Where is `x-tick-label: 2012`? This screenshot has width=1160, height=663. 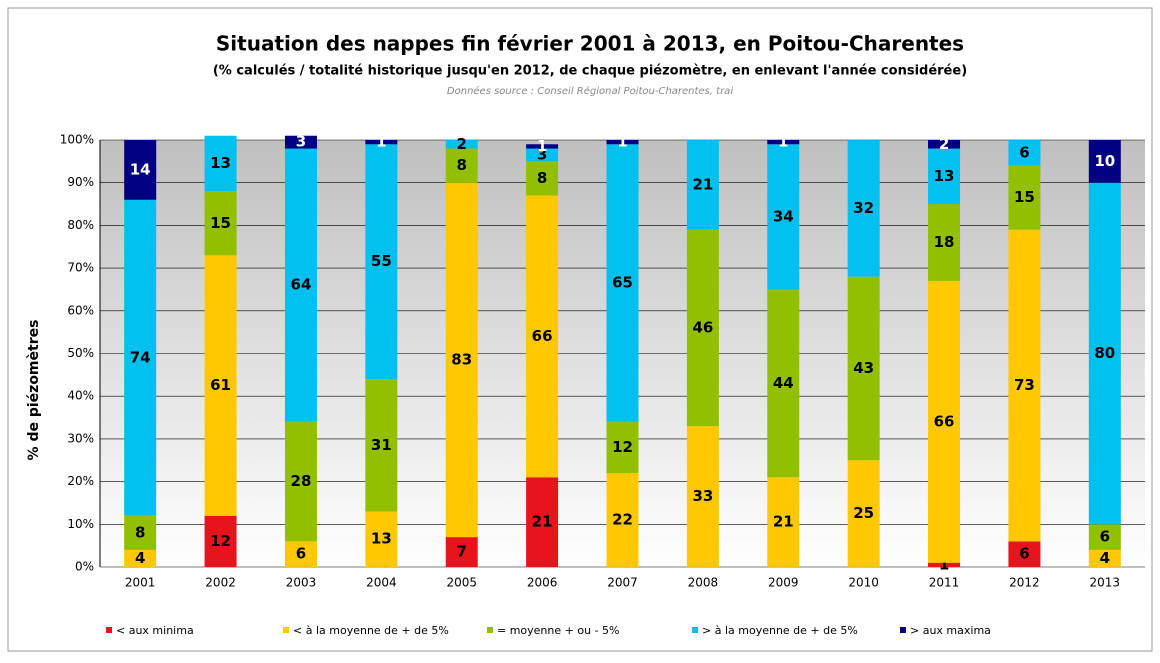 x-tick-label: 2012 is located at coordinates (1024, 583).